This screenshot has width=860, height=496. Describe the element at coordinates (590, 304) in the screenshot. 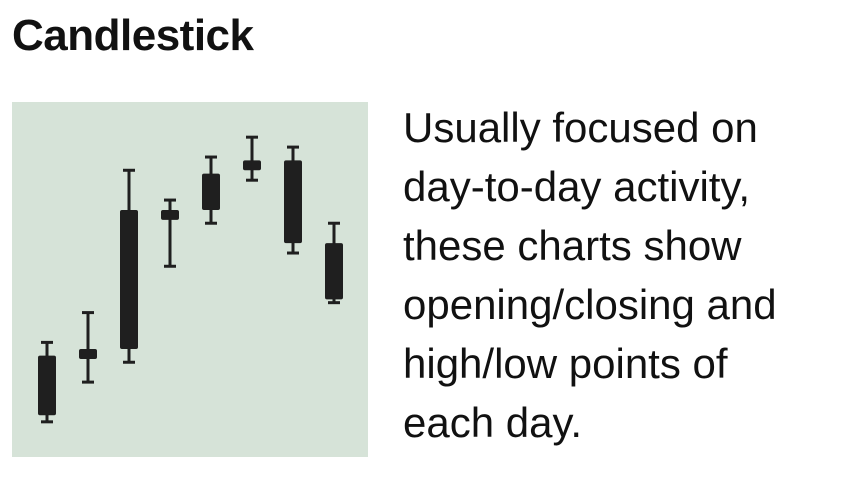

I see `description-line: opening/closing and` at that location.